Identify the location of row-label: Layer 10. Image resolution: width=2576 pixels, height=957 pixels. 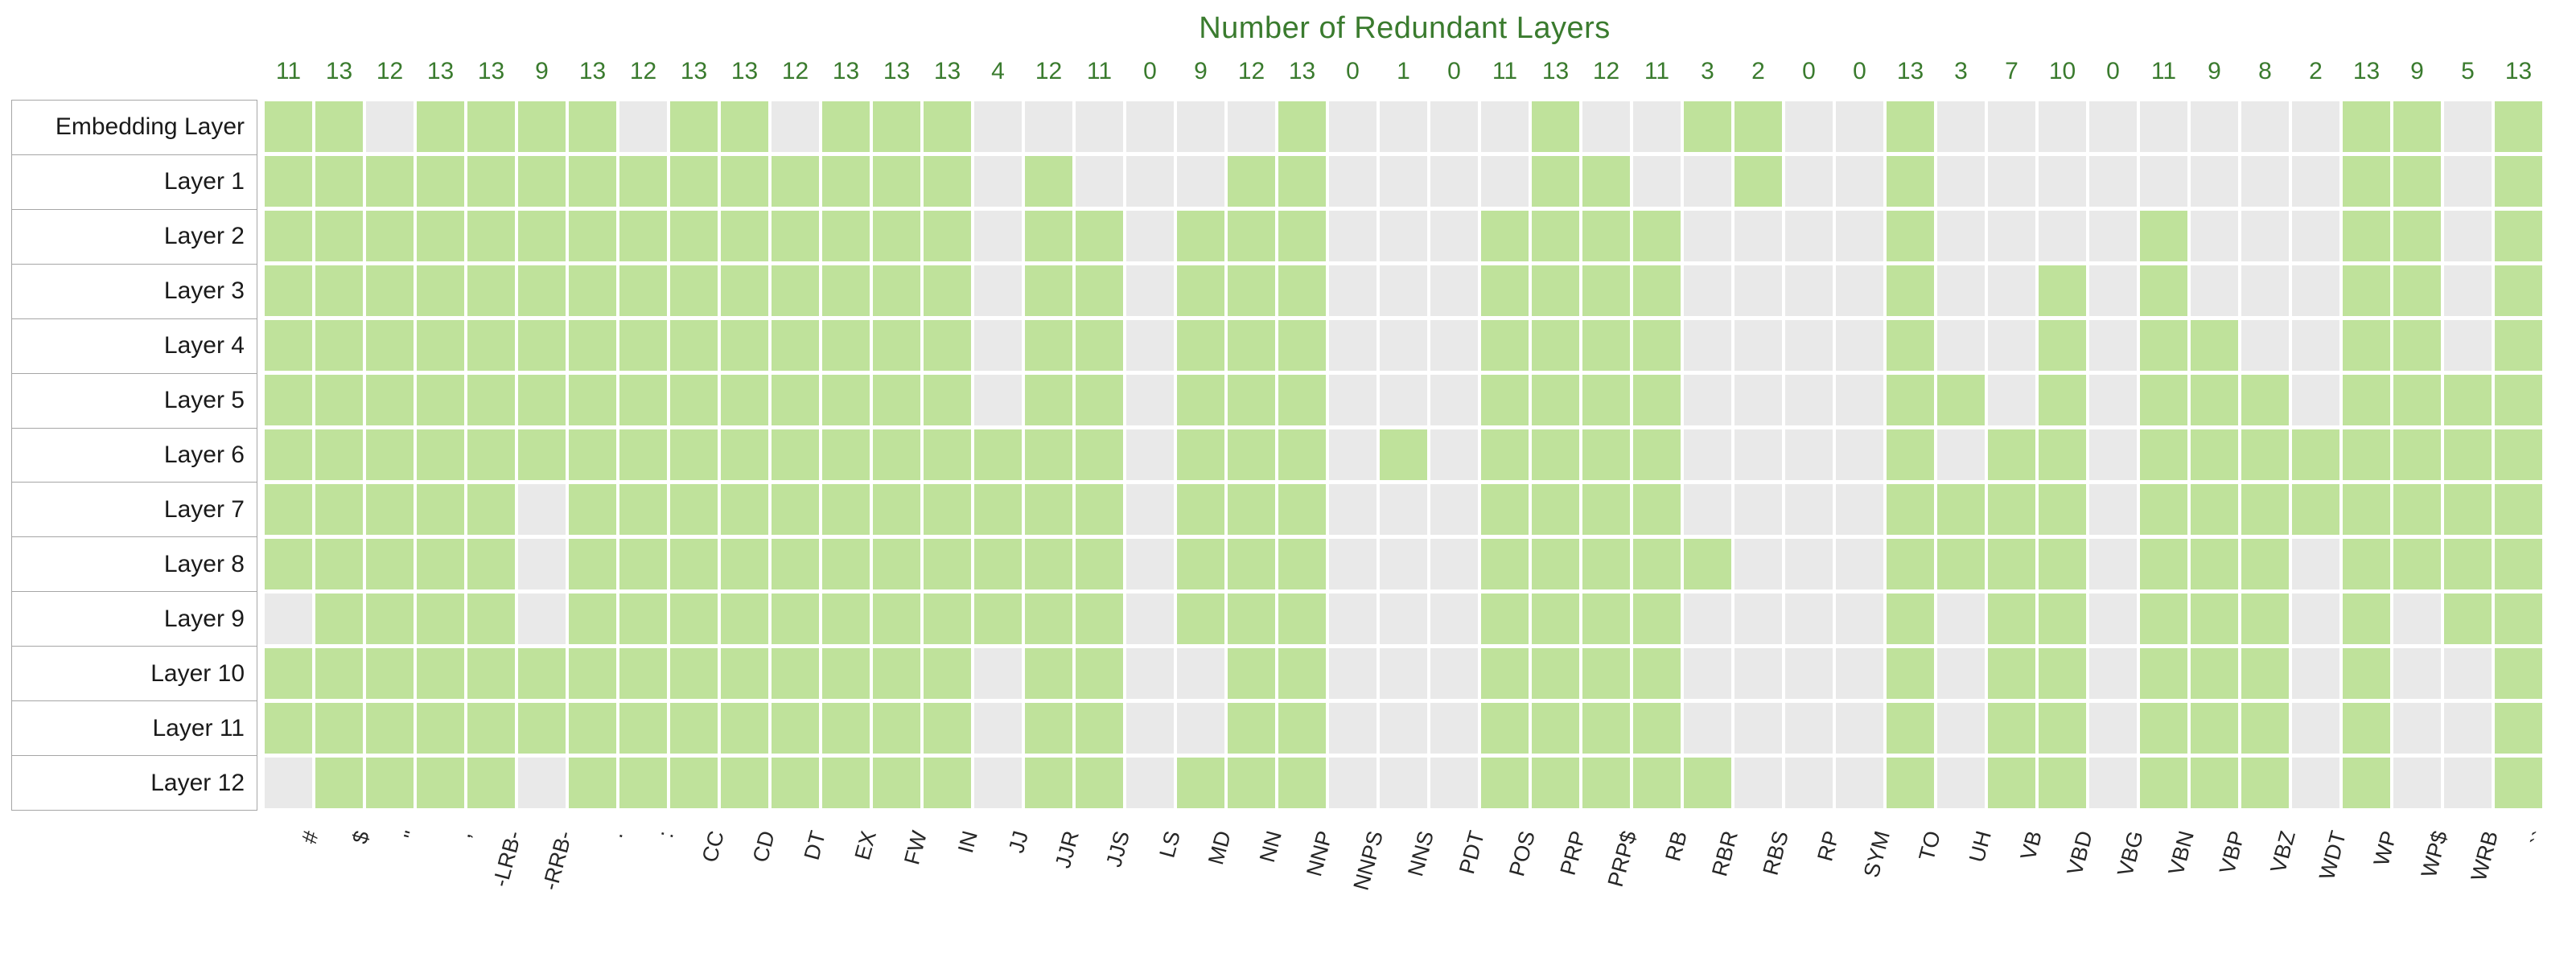
(134, 673).